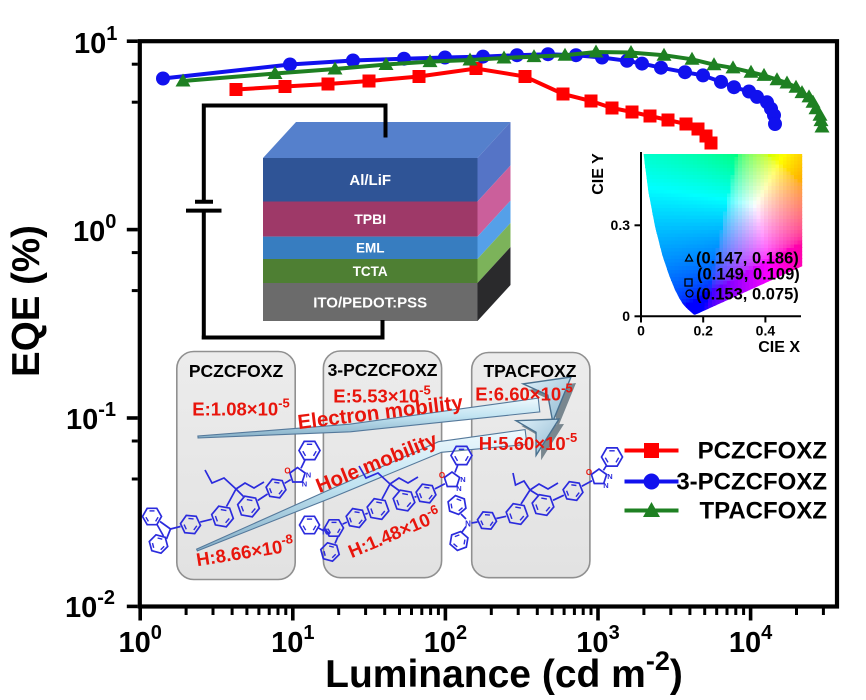 This screenshot has height=700, width=866. What do you see at coordinates (703, 331) in the screenshot?
I see `svg-text: 0.2` at bounding box center [703, 331].